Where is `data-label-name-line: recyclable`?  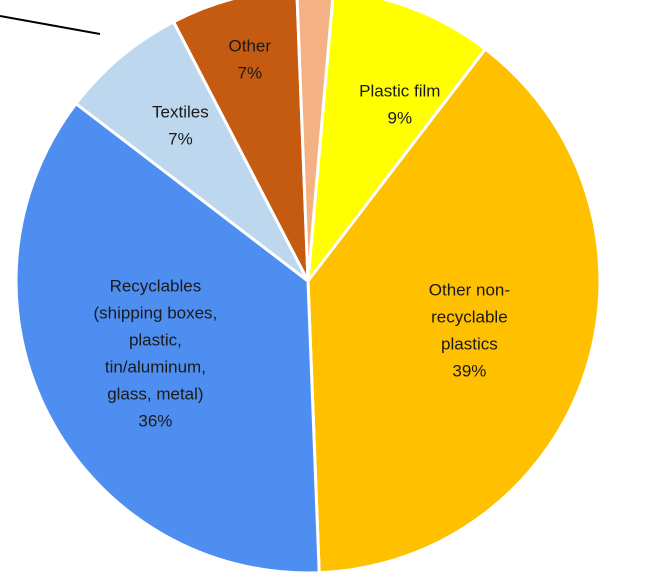
data-label-name-line: recyclable is located at coordinates (469, 317).